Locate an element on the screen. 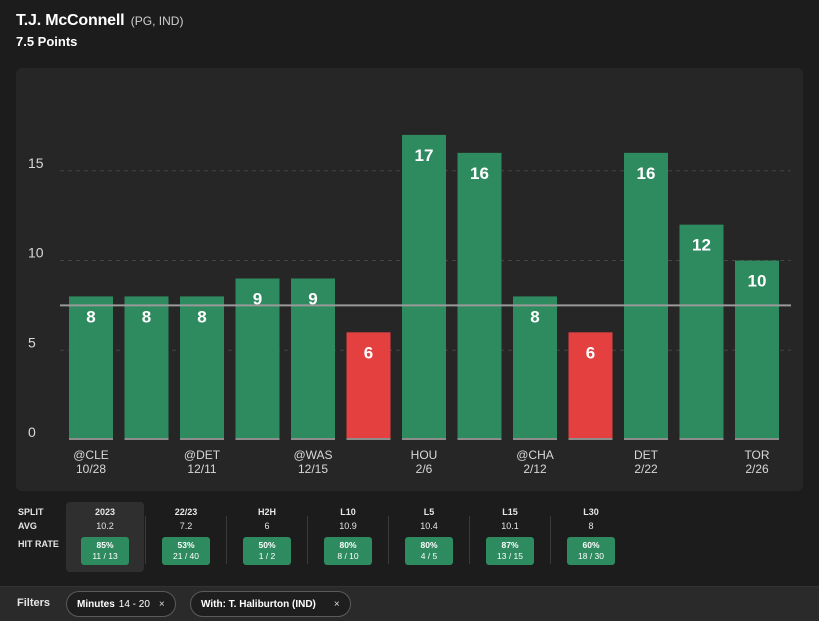 The width and height of the screenshot is (819, 621). x-tick-date: 2/6 is located at coordinates (424, 469).